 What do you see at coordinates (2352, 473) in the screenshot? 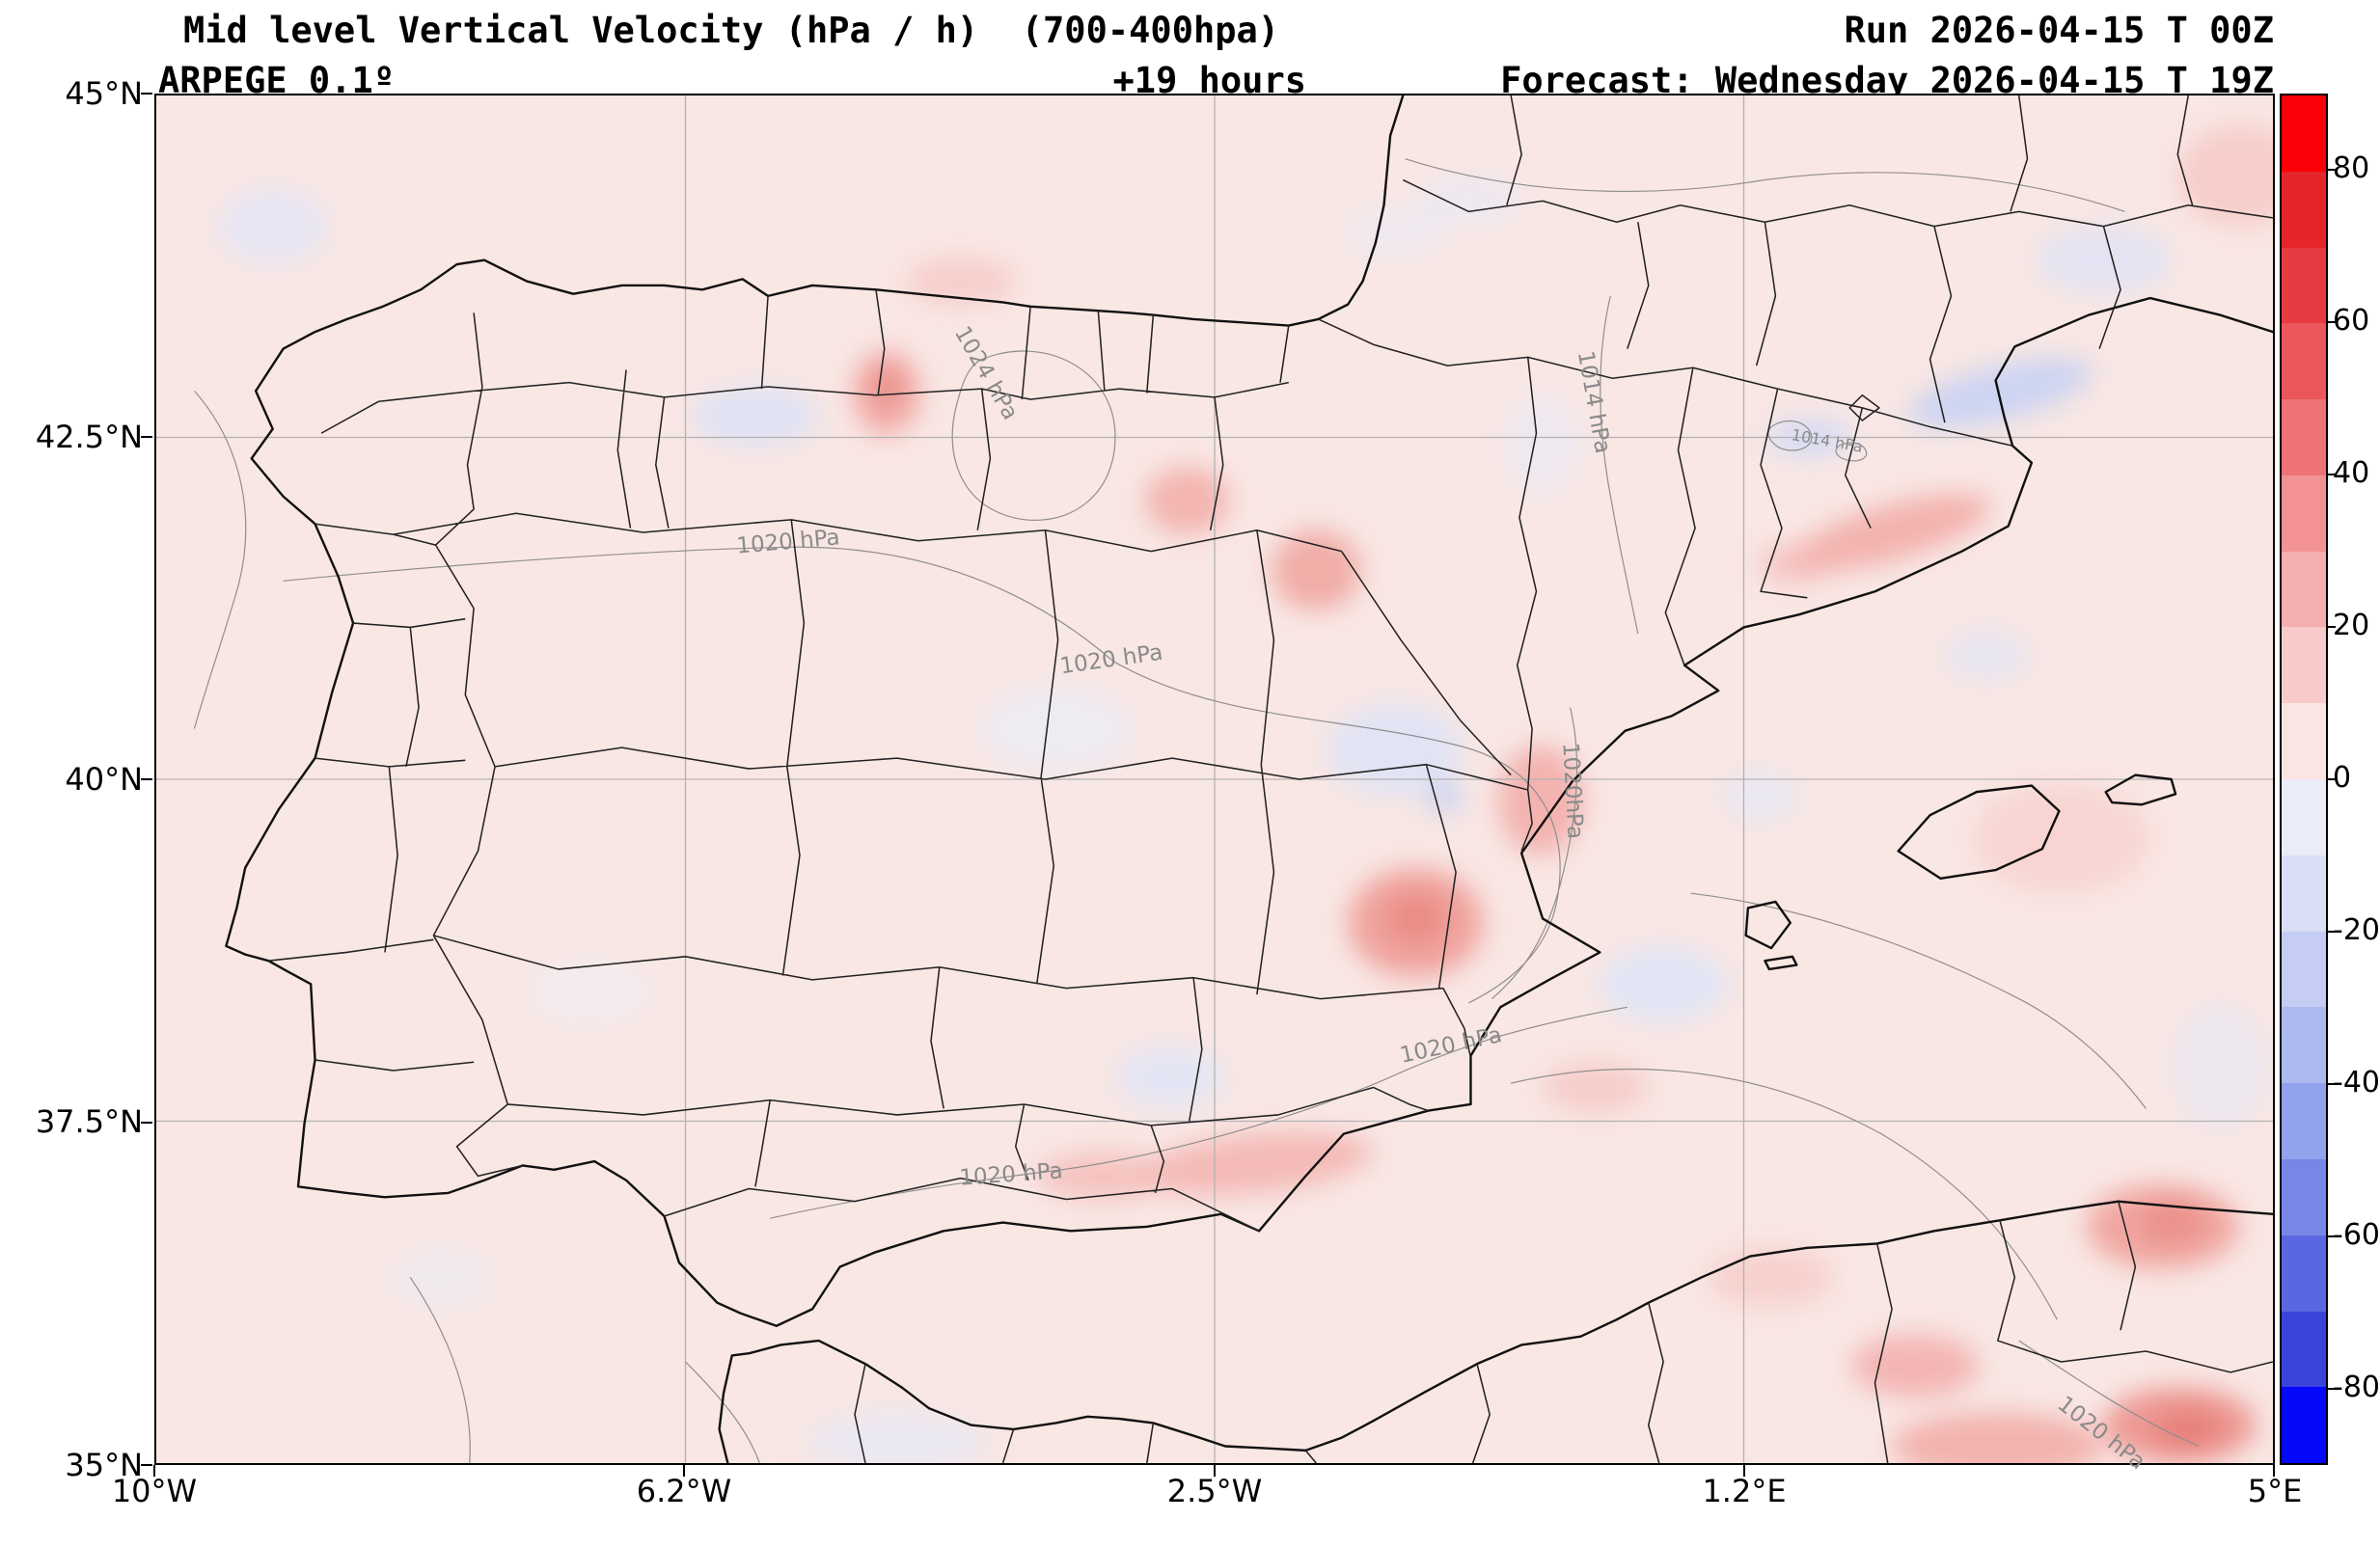
I see `colorbar-tick-label: 40` at bounding box center [2352, 473].